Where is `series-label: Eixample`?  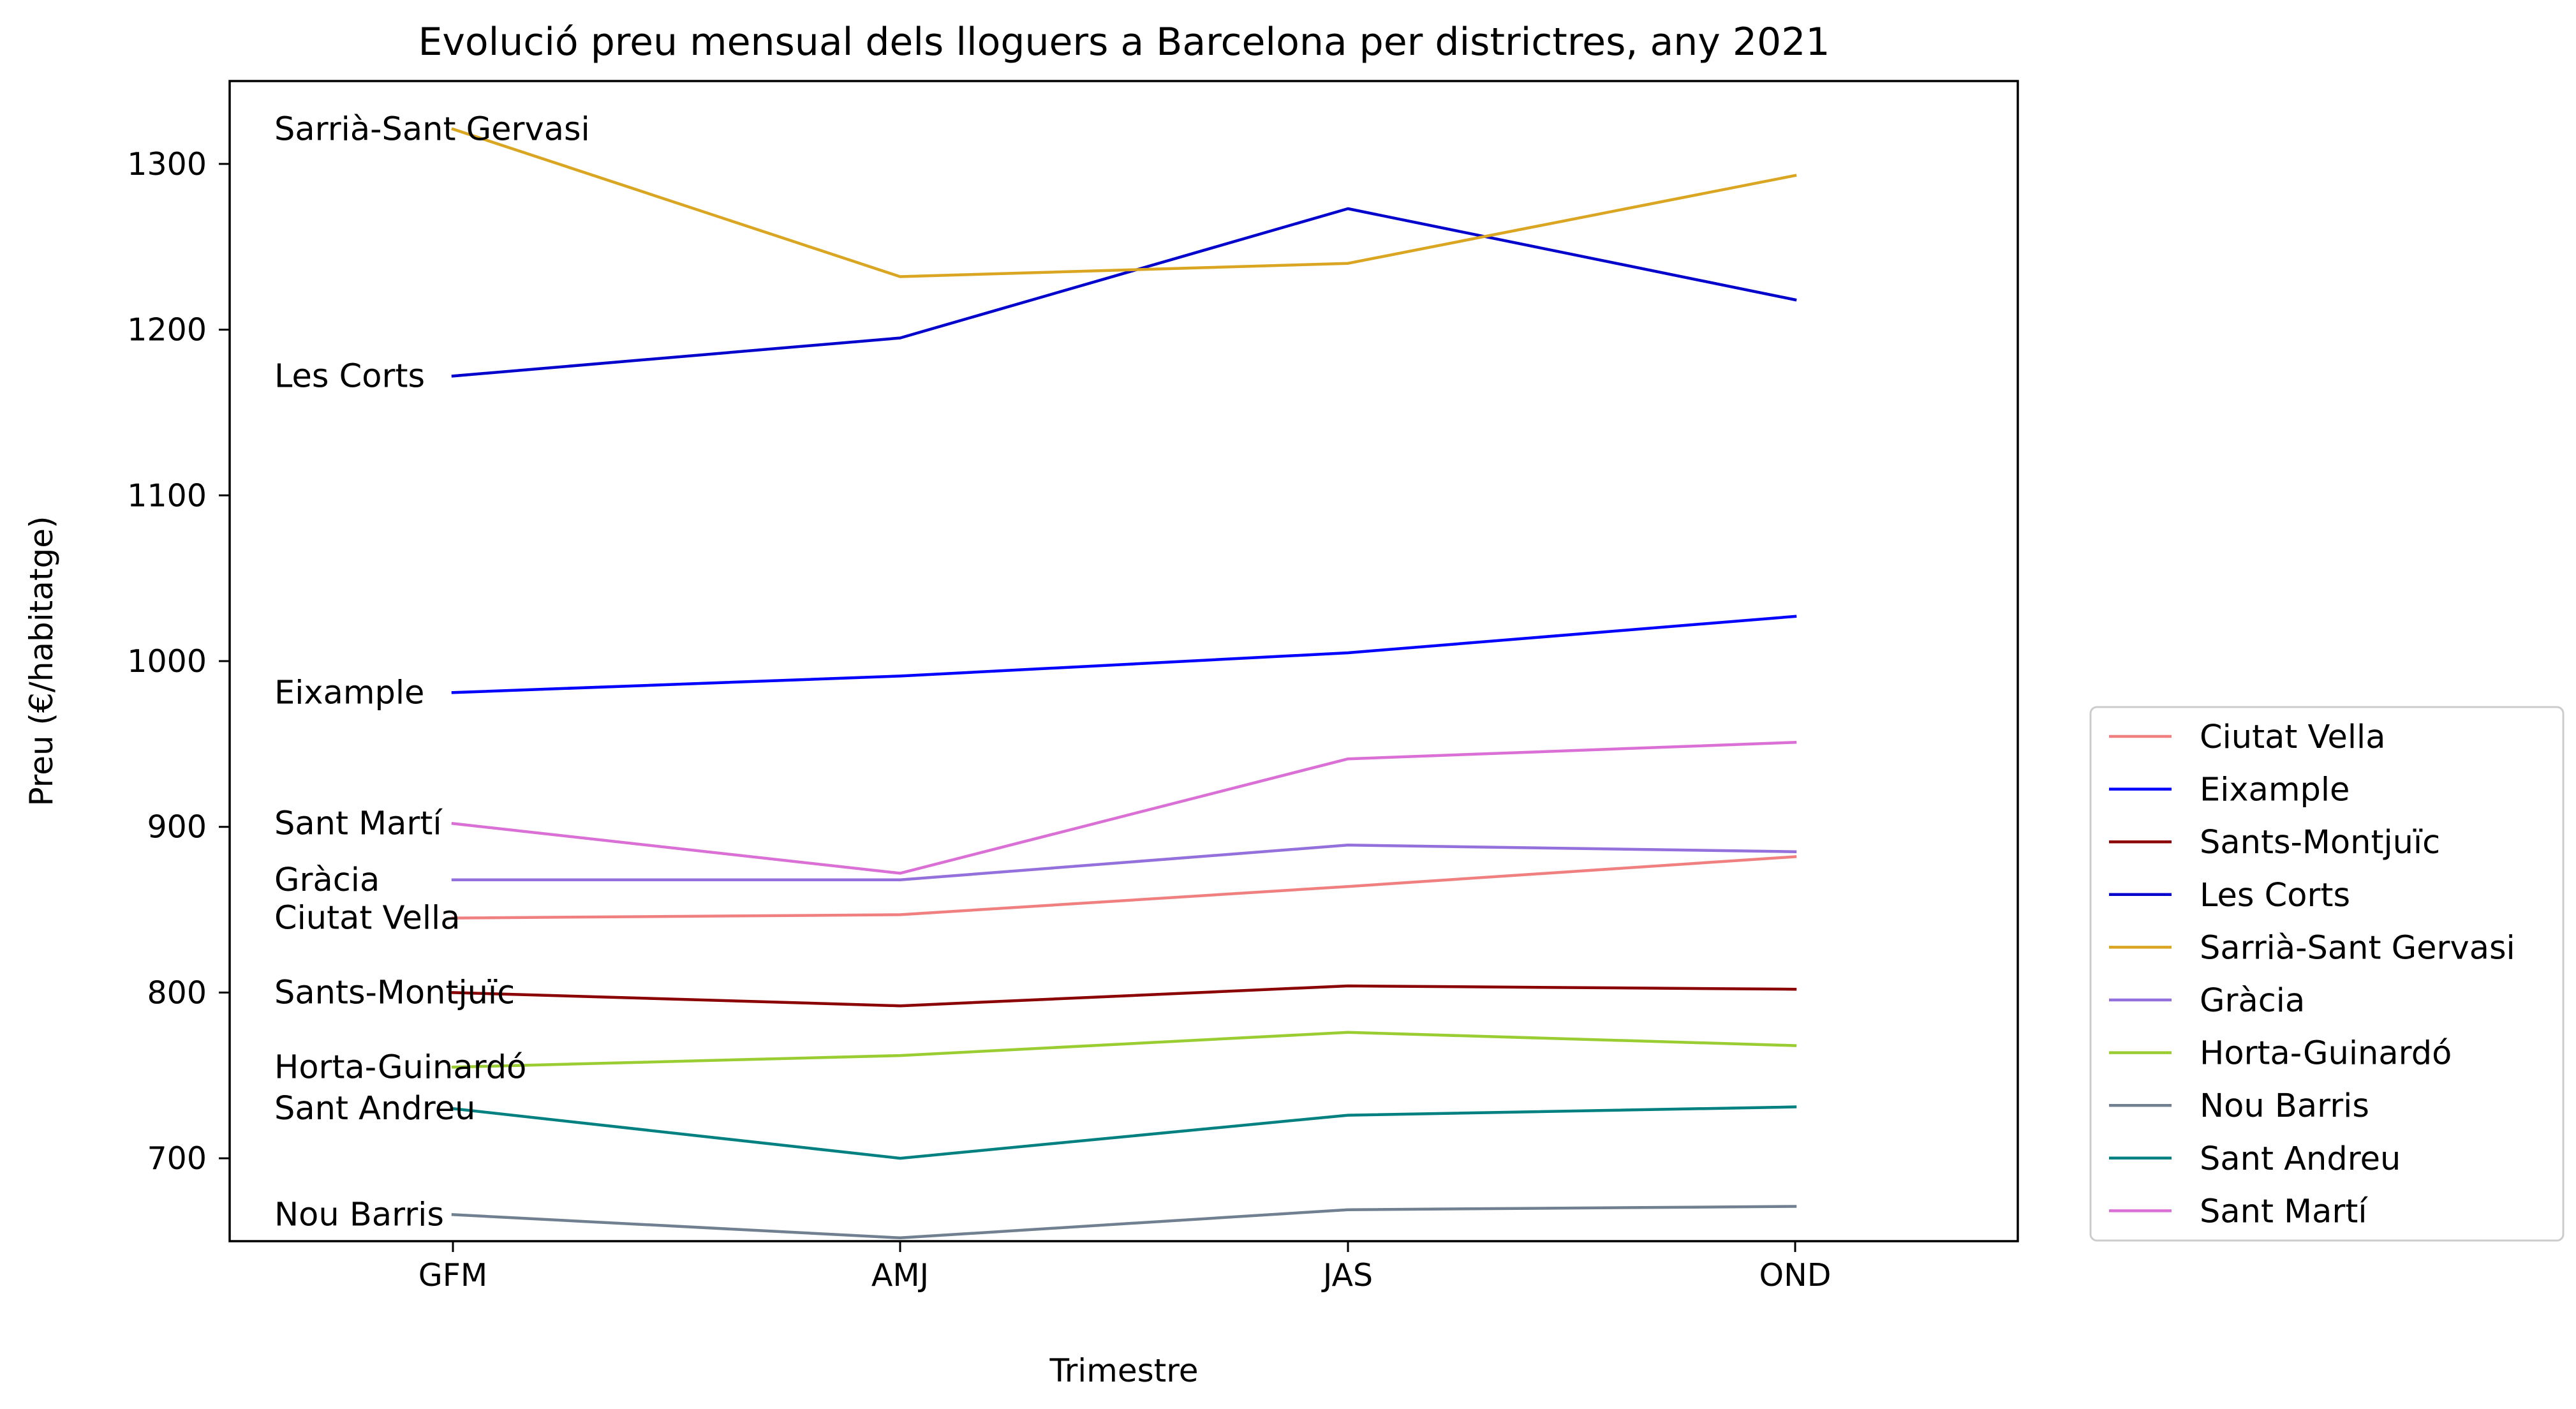
series-label: Eixample is located at coordinates (349, 693).